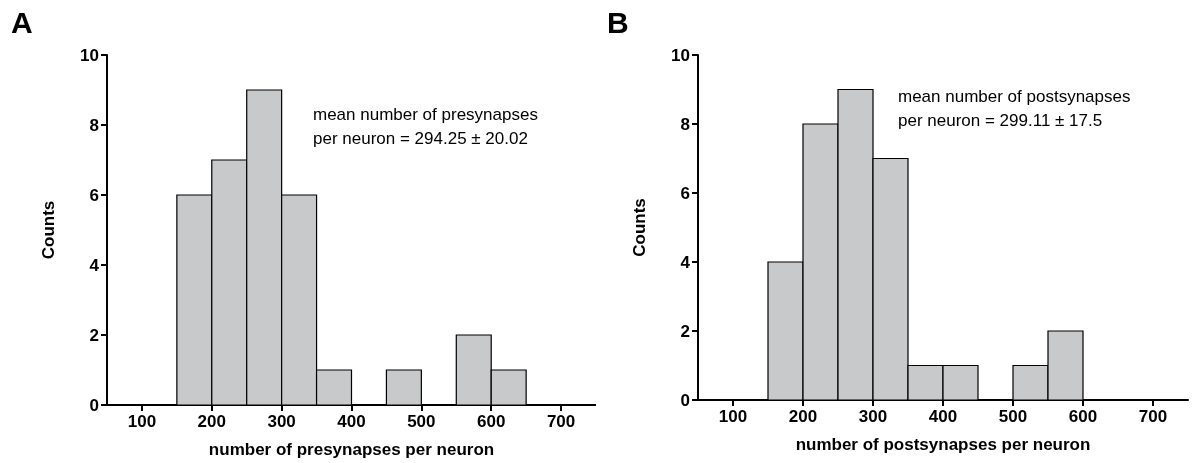  Describe the element at coordinates (618, 22) in the screenshot. I see `chart-title: B` at that location.